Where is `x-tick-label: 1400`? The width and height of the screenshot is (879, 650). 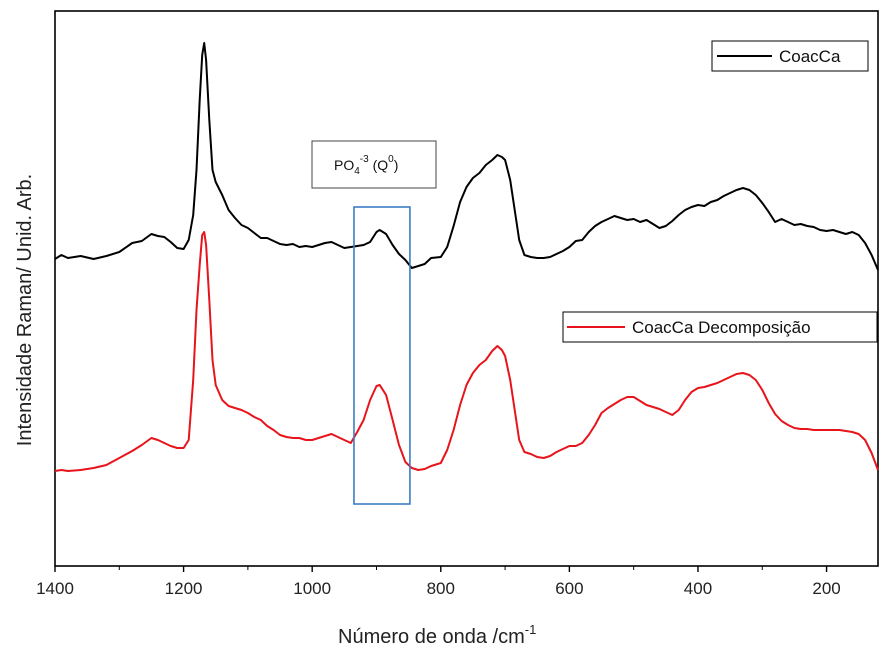
x-tick-label: 1400 is located at coordinates (55, 588).